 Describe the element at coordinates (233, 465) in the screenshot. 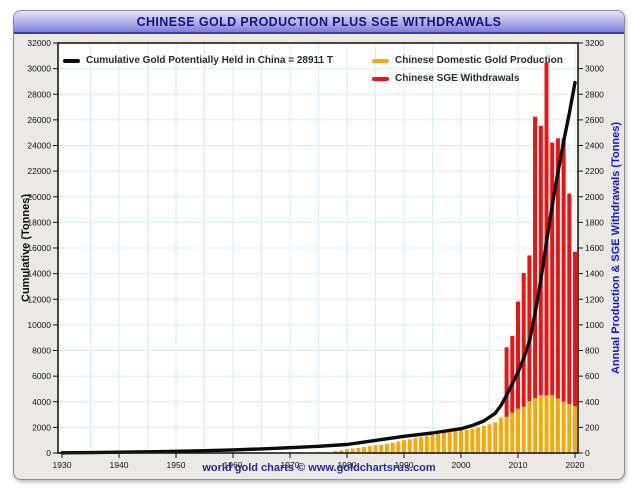

I see `svg-text: 1960` at that location.